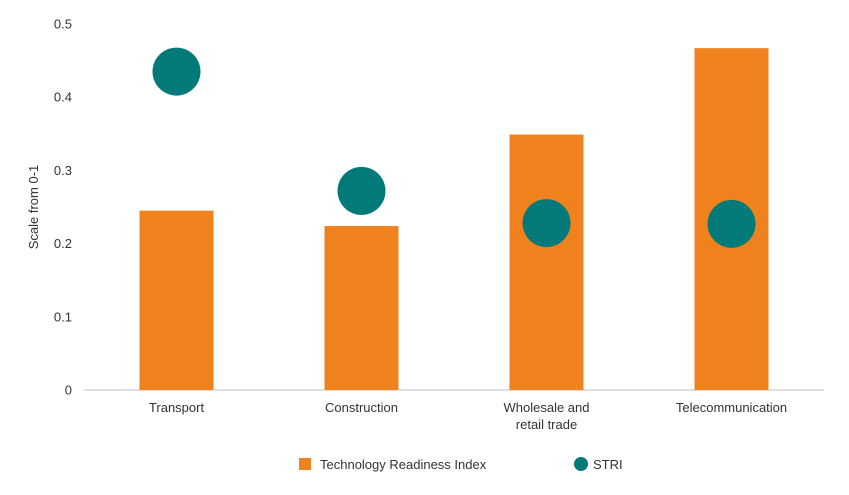  I want to click on legend-label-technology-readiness-index: Technology Readiness Index, so click(403, 464).